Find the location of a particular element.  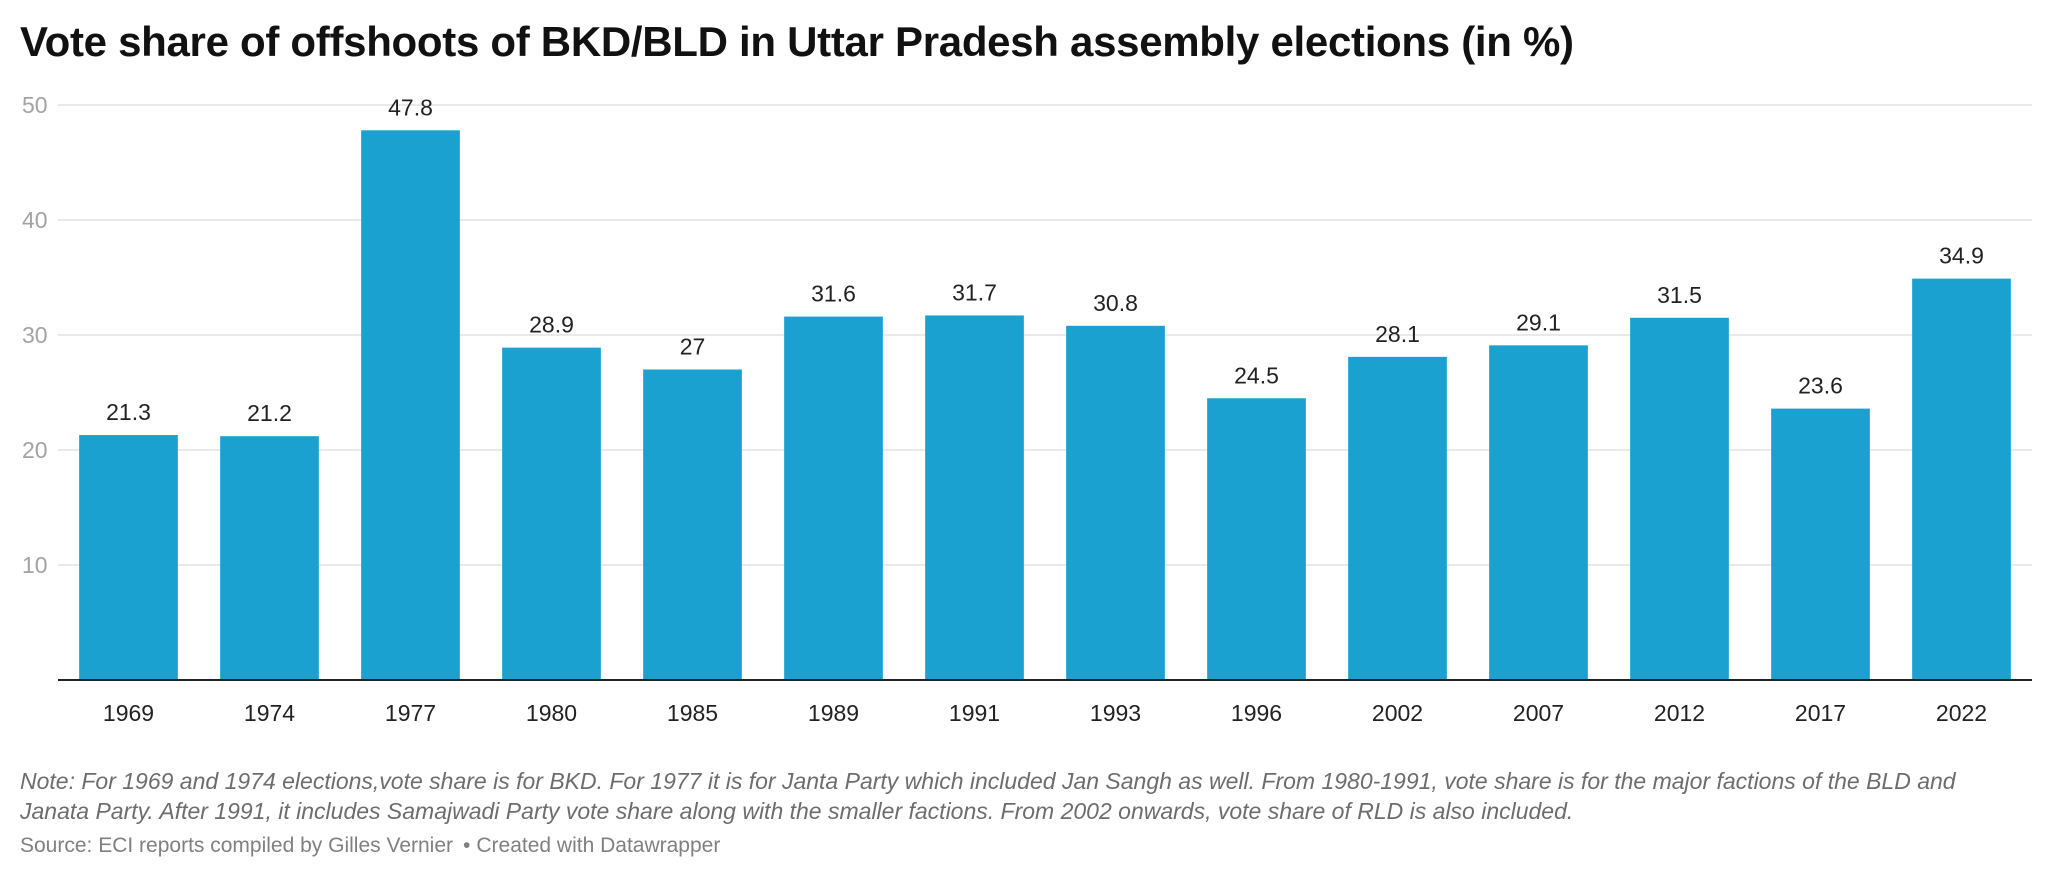

bar-2022 is located at coordinates (1961, 479).